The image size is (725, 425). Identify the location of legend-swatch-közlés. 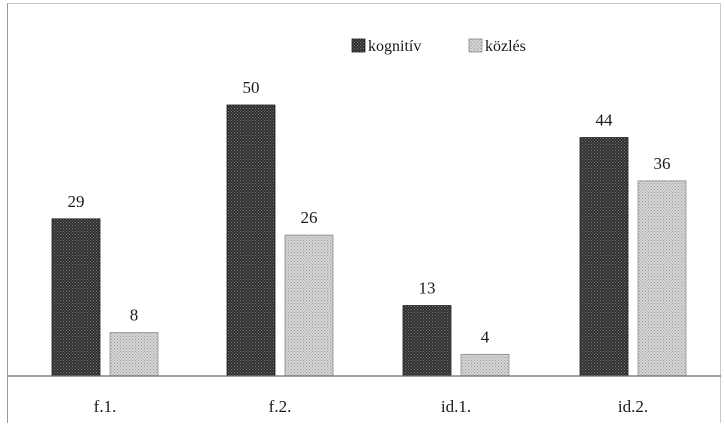
(475, 45).